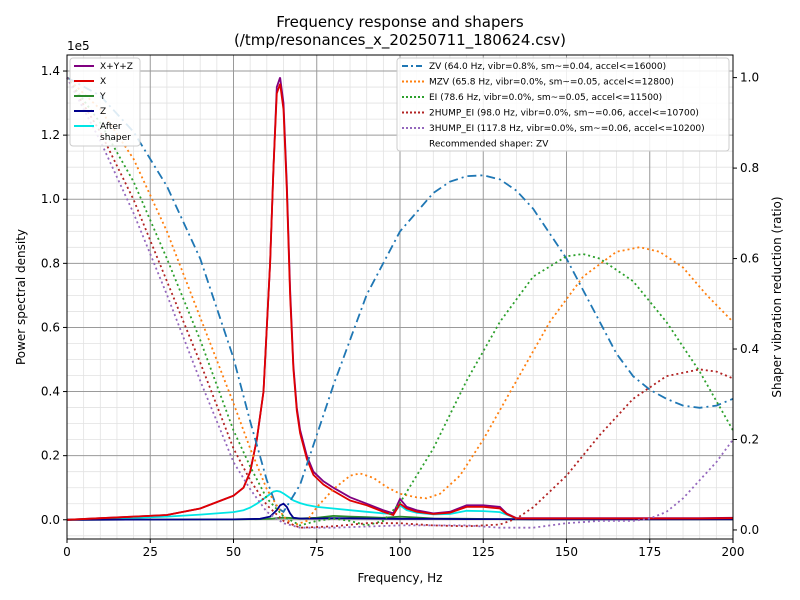 Image resolution: width=800 pixels, height=600 pixels. What do you see at coordinates (111, 127) in the screenshot?
I see `legend-psd-label: After` at bounding box center [111, 127].